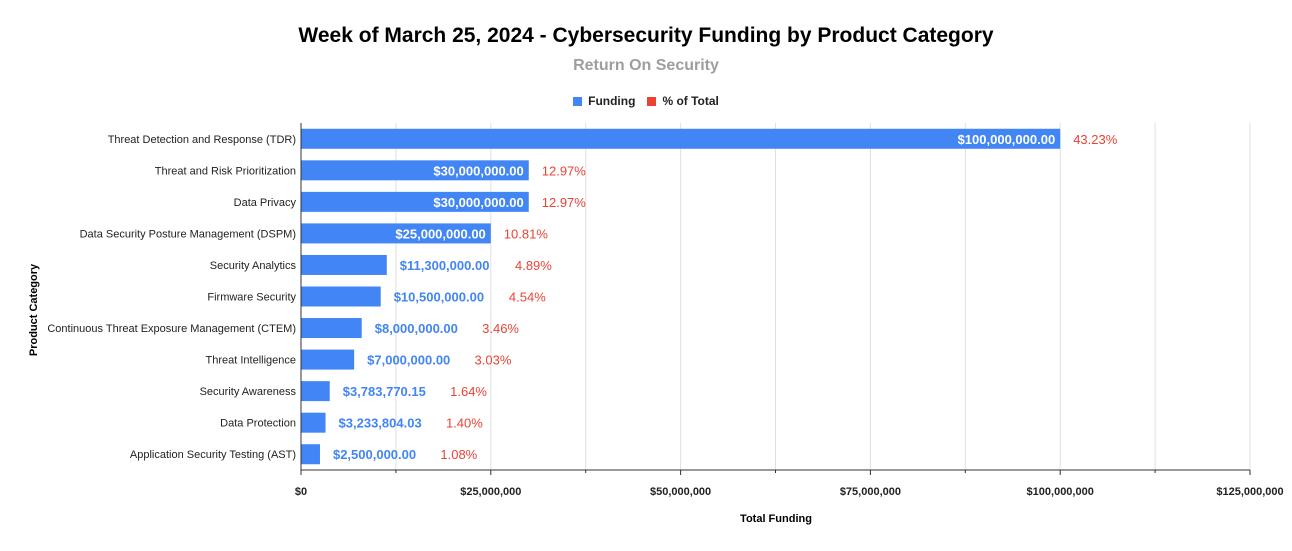 The height and width of the screenshot is (551, 1292). I want to click on value-label: $8,000,000.00, so click(416, 328).